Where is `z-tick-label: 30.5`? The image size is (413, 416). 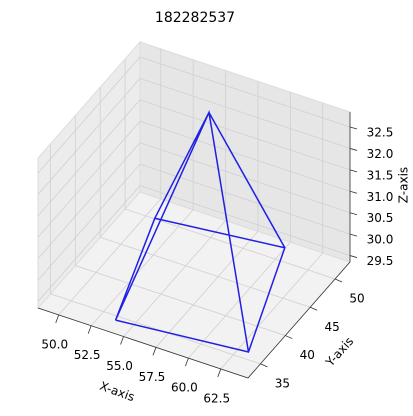 z-tick-label: 30.5 is located at coordinates (380, 218).